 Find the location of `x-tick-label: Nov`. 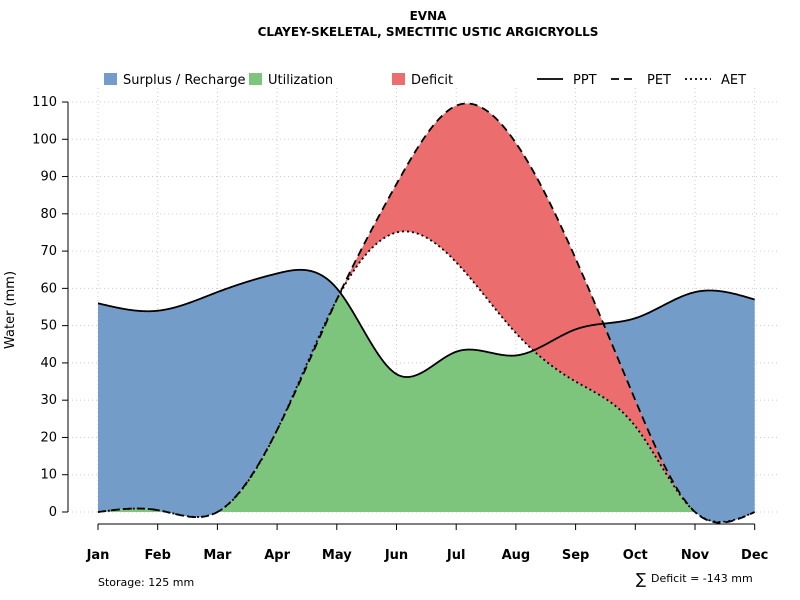

x-tick-label: Nov is located at coordinates (695, 555).